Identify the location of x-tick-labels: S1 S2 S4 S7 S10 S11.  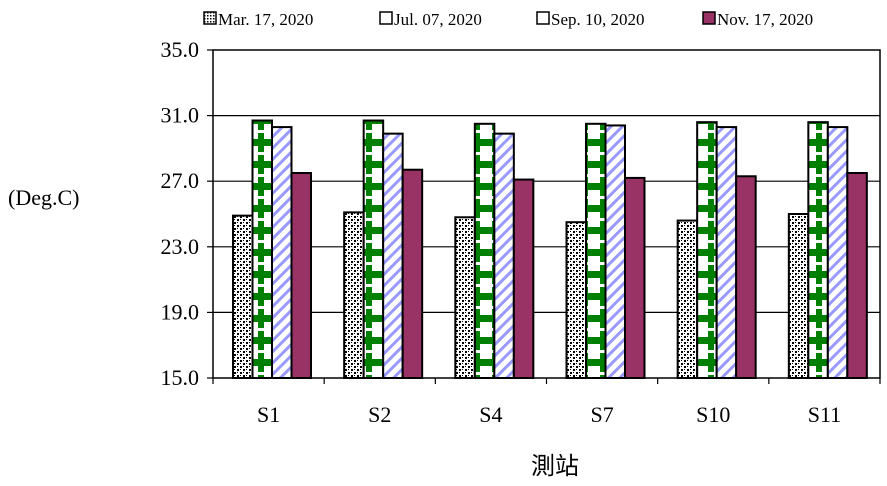
(549, 414).